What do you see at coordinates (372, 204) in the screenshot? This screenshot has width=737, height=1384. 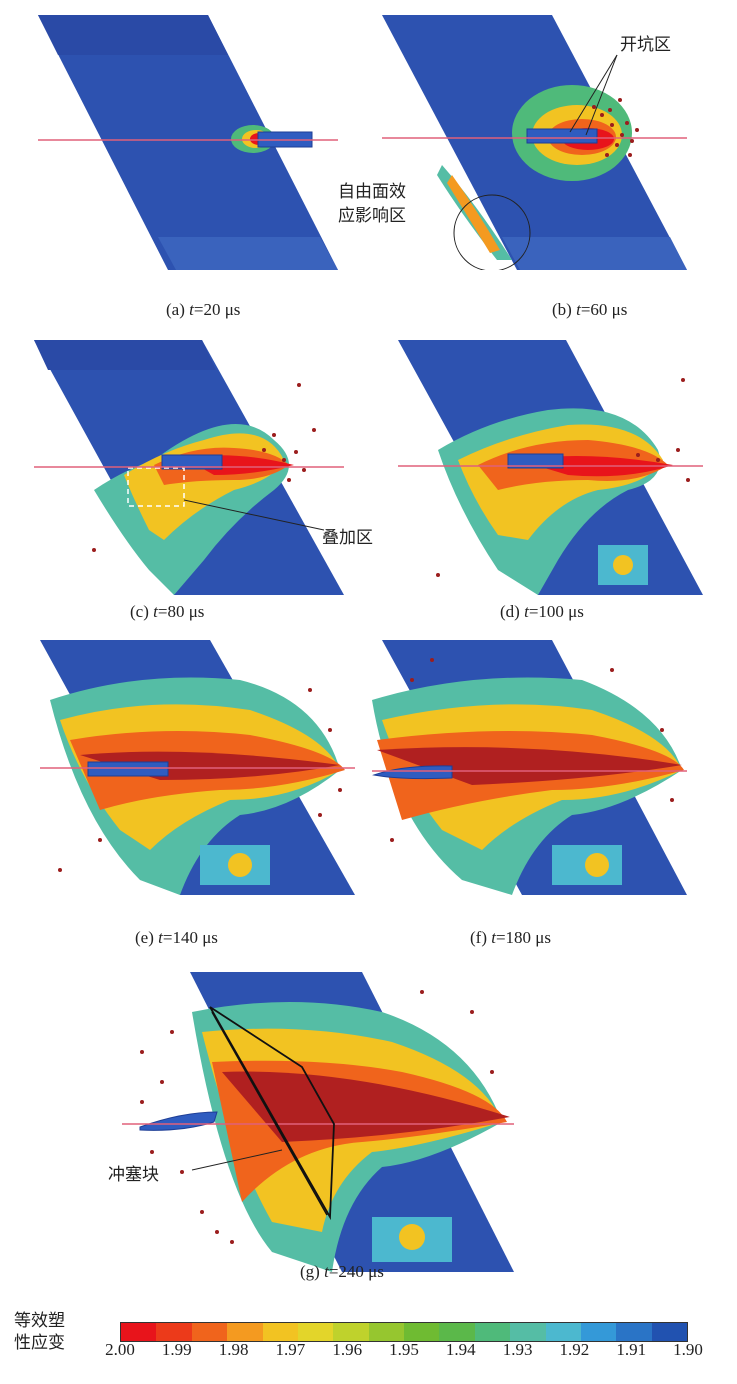 I see `label-free-surface-effect: 自由面效 应影响区` at bounding box center [372, 204].